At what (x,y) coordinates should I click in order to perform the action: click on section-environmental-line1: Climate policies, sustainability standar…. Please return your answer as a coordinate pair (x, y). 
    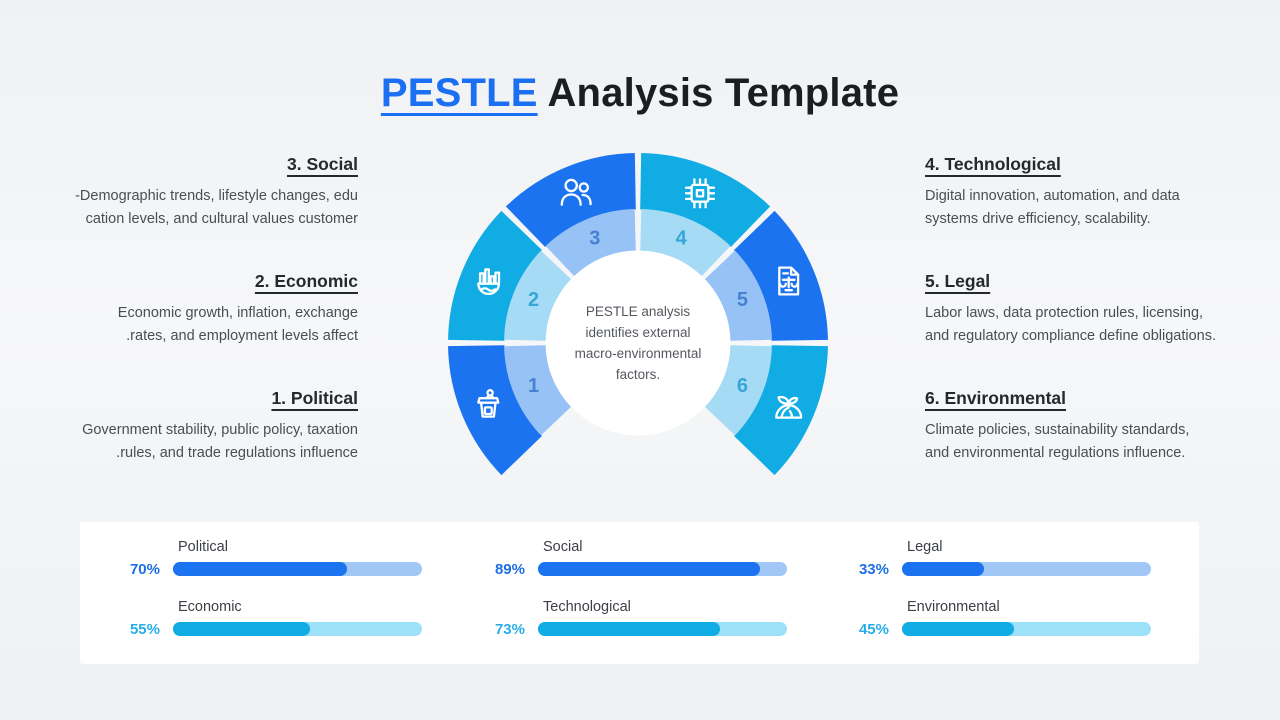
    Looking at the image, I should click on (1057, 430).